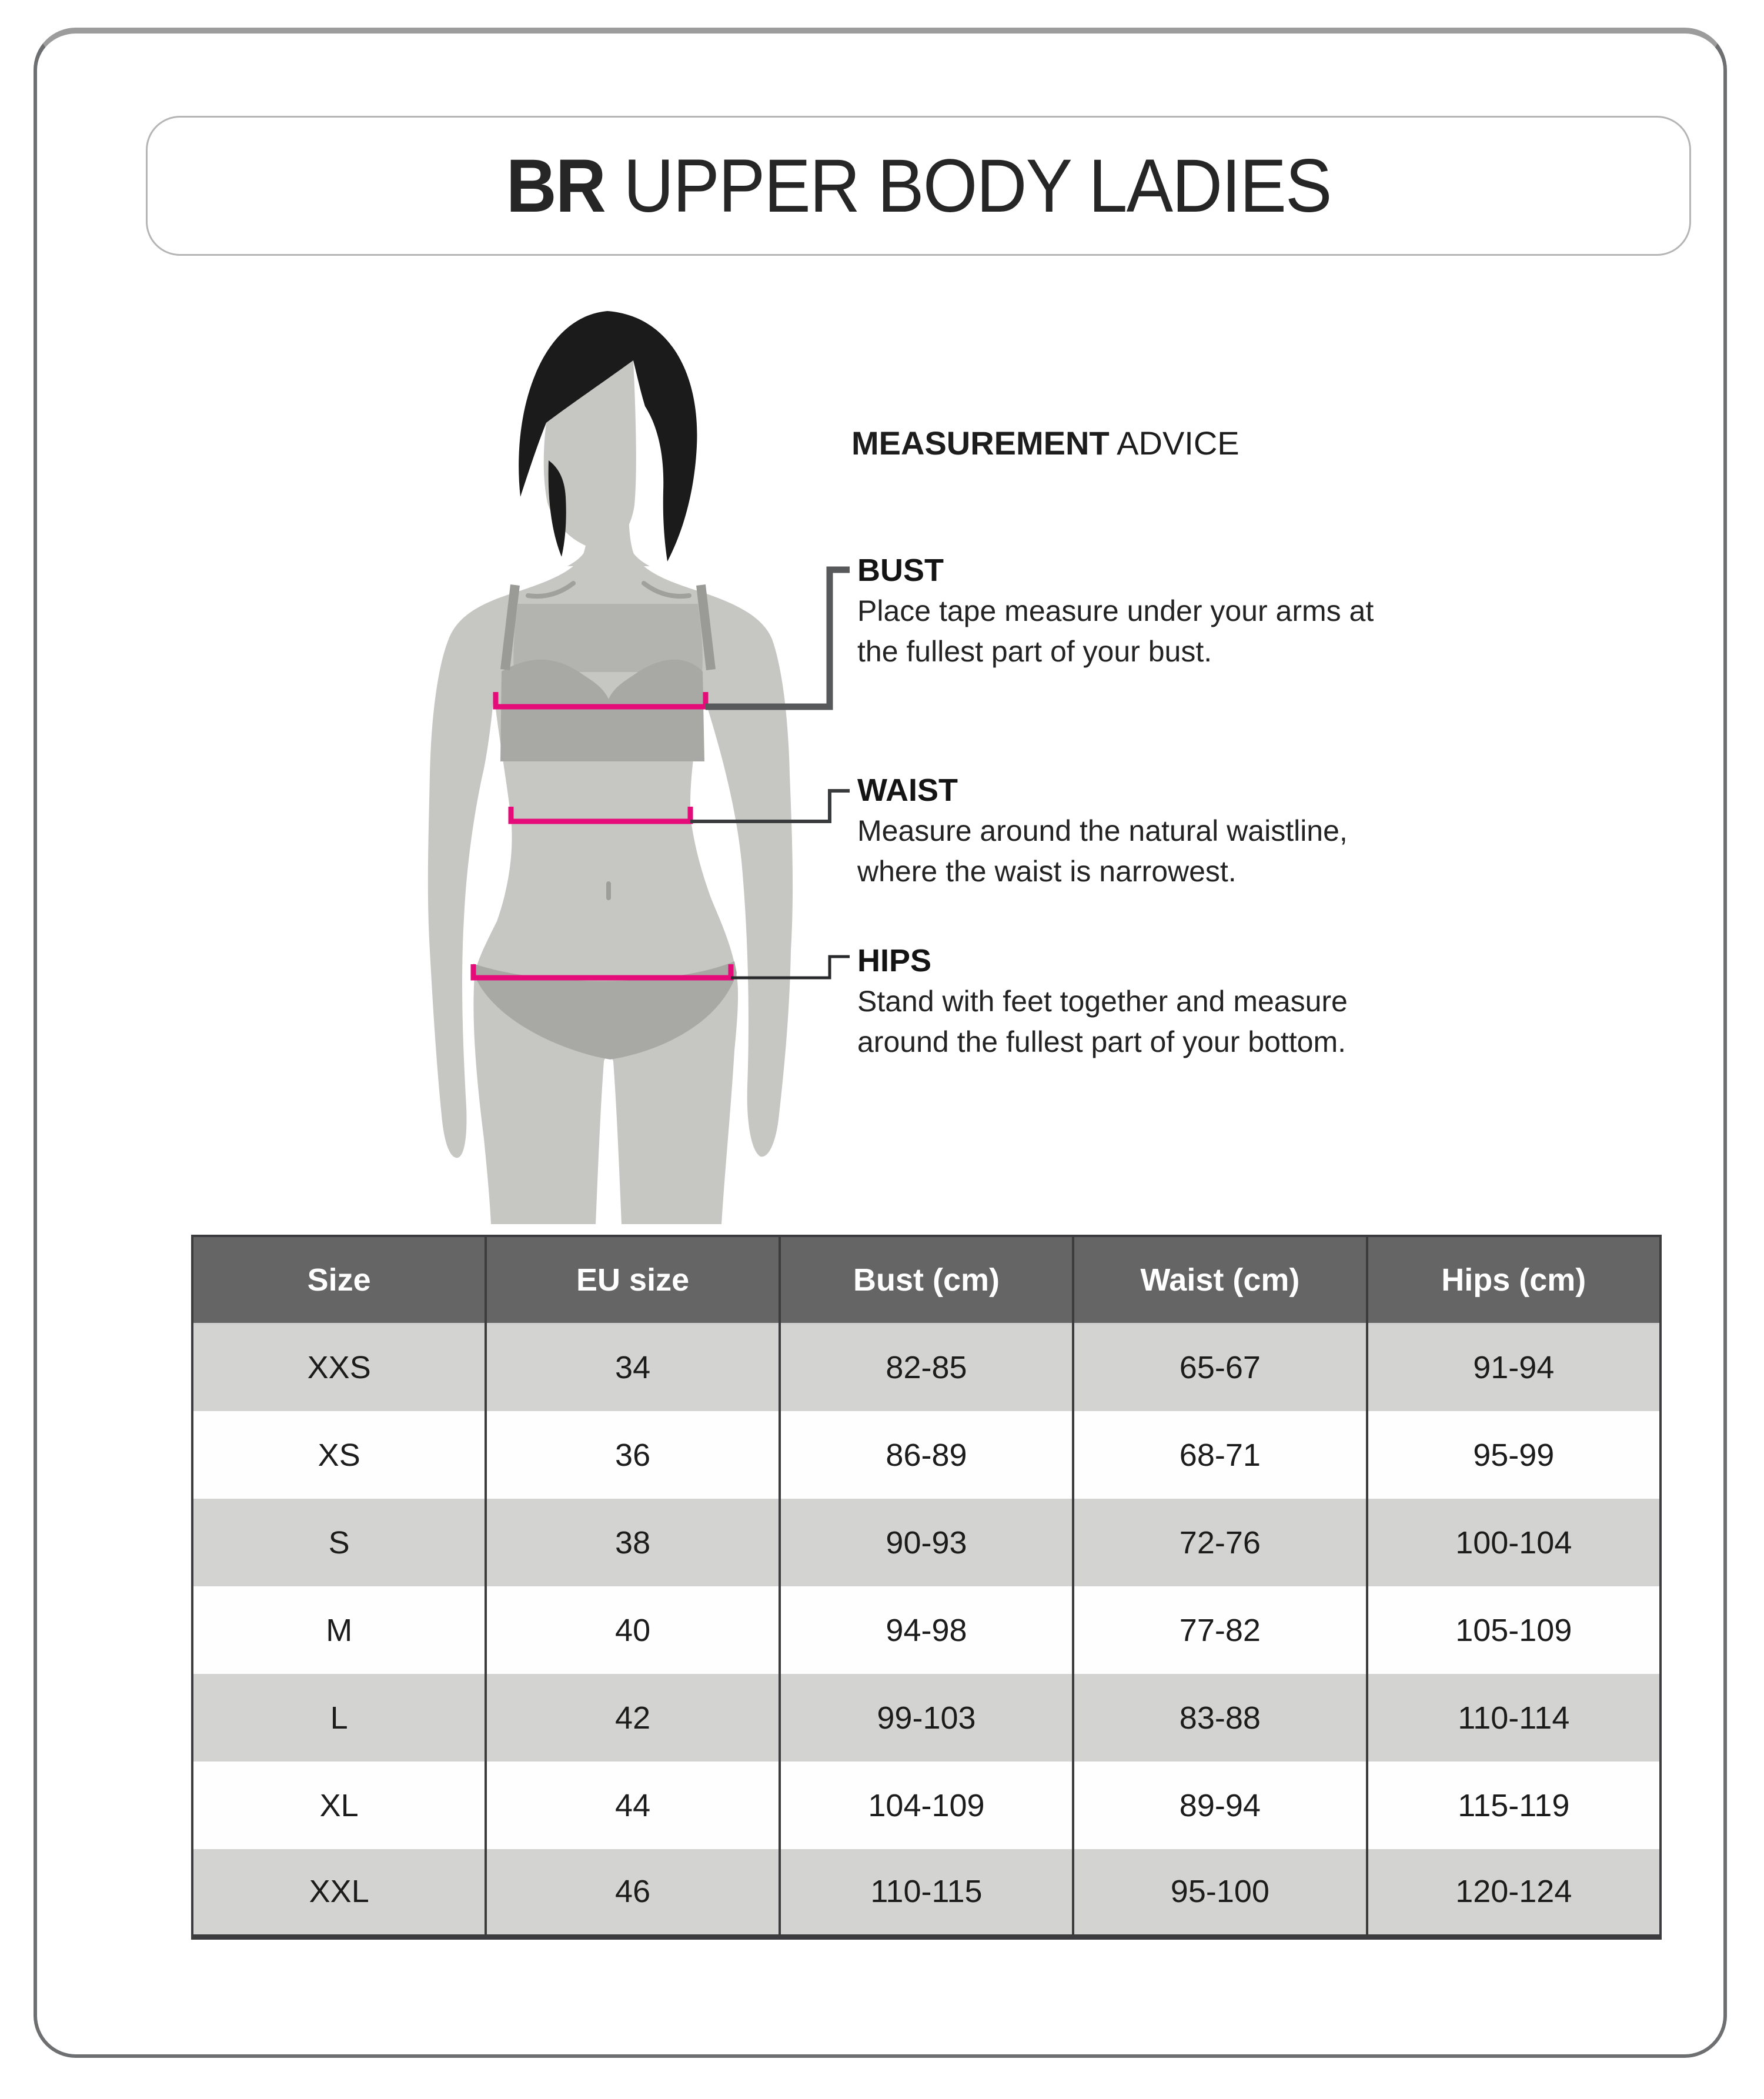  I want to click on bust-connector-line, so click(778, 638).